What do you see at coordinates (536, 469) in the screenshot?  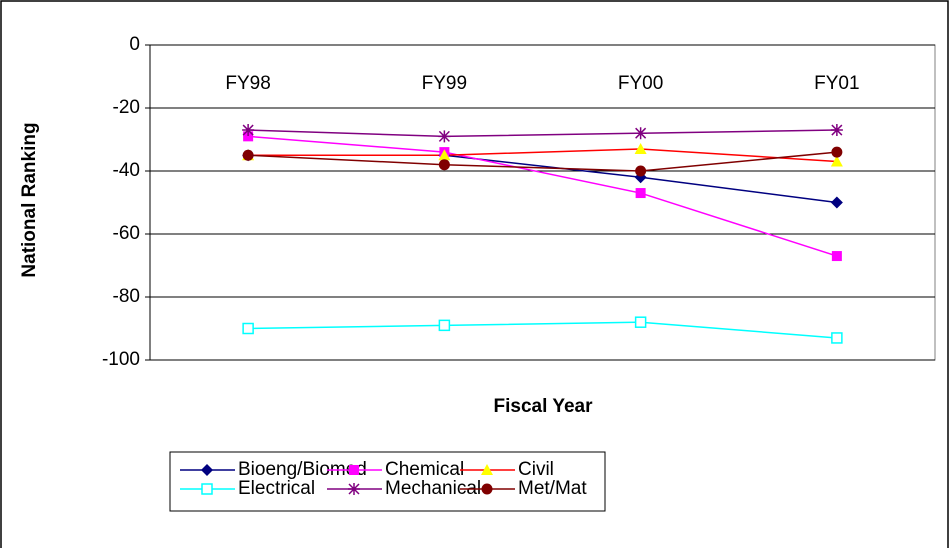 I see `legend-label: Civil` at bounding box center [536, 469].